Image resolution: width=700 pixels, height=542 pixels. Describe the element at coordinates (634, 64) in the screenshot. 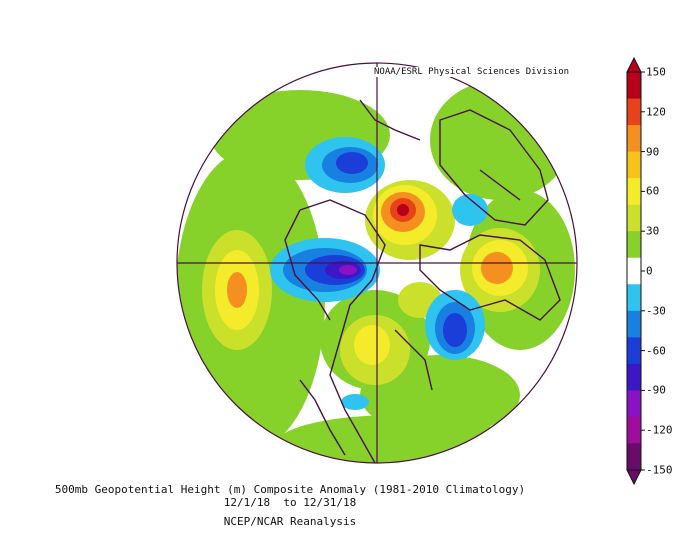

I see `colorbar-max-arrow` at that location.